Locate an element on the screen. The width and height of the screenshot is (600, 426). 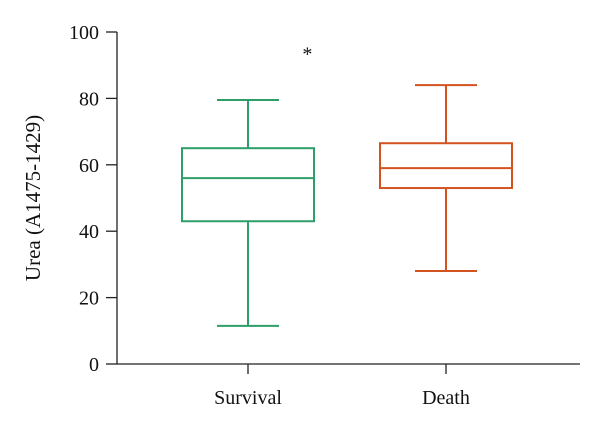
x-tick-label: Survival is located at coordinates (248, 398).